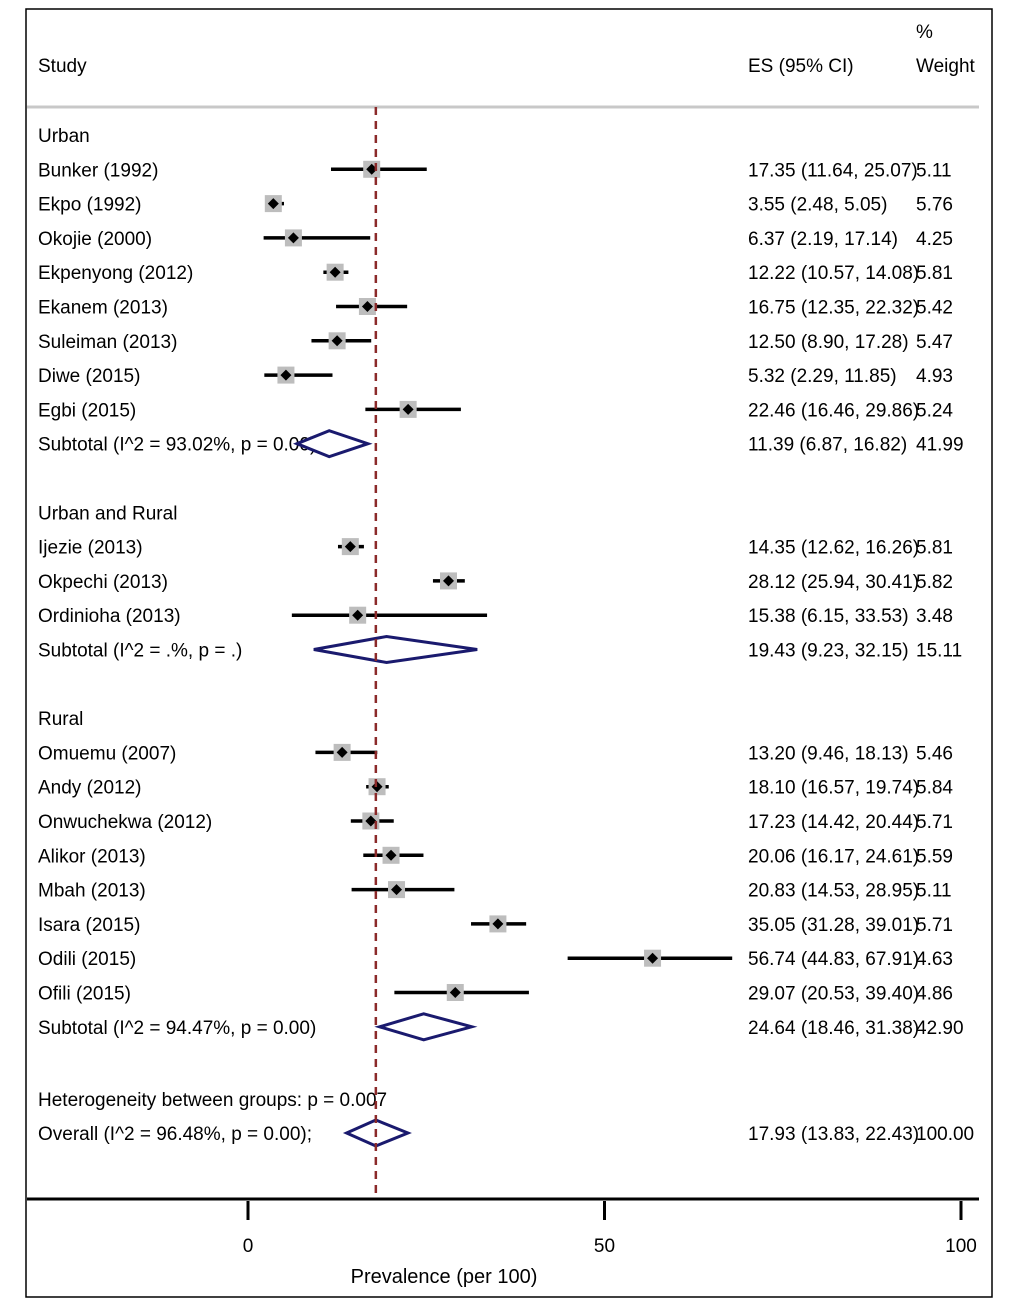 This screenshot has height=1310, width=1024. I want to click on header-weight-percent: %, so click(924, 32).